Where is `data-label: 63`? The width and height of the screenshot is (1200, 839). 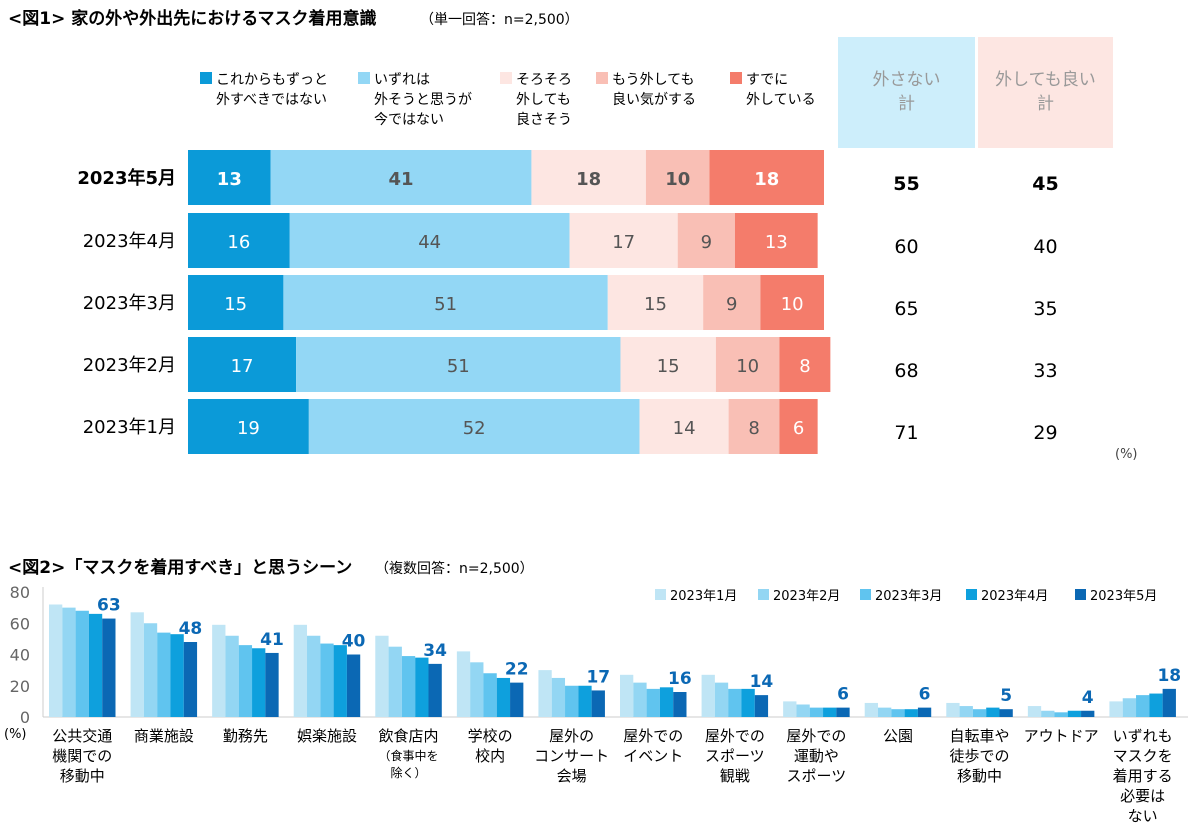 data-label: 63 is located at coordinates (109, 606).